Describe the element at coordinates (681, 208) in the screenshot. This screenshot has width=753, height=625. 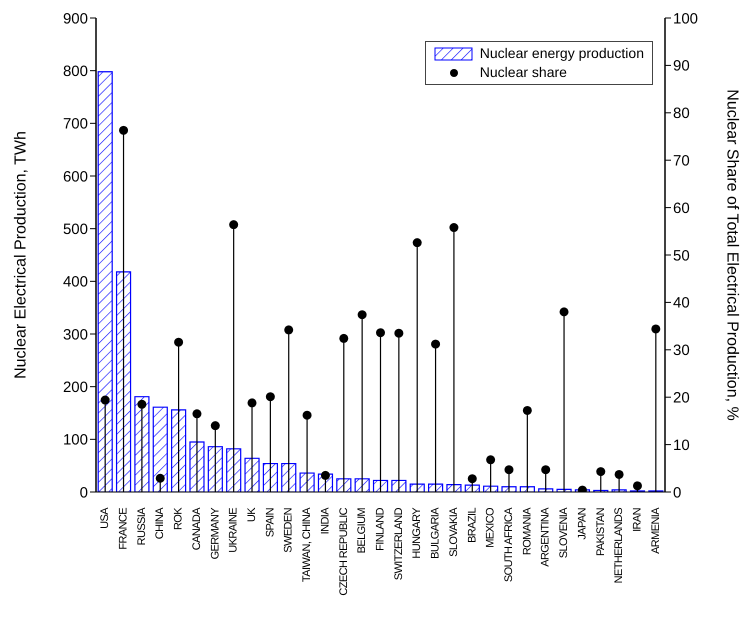
I see `y2-tick-label: 60` at that location.